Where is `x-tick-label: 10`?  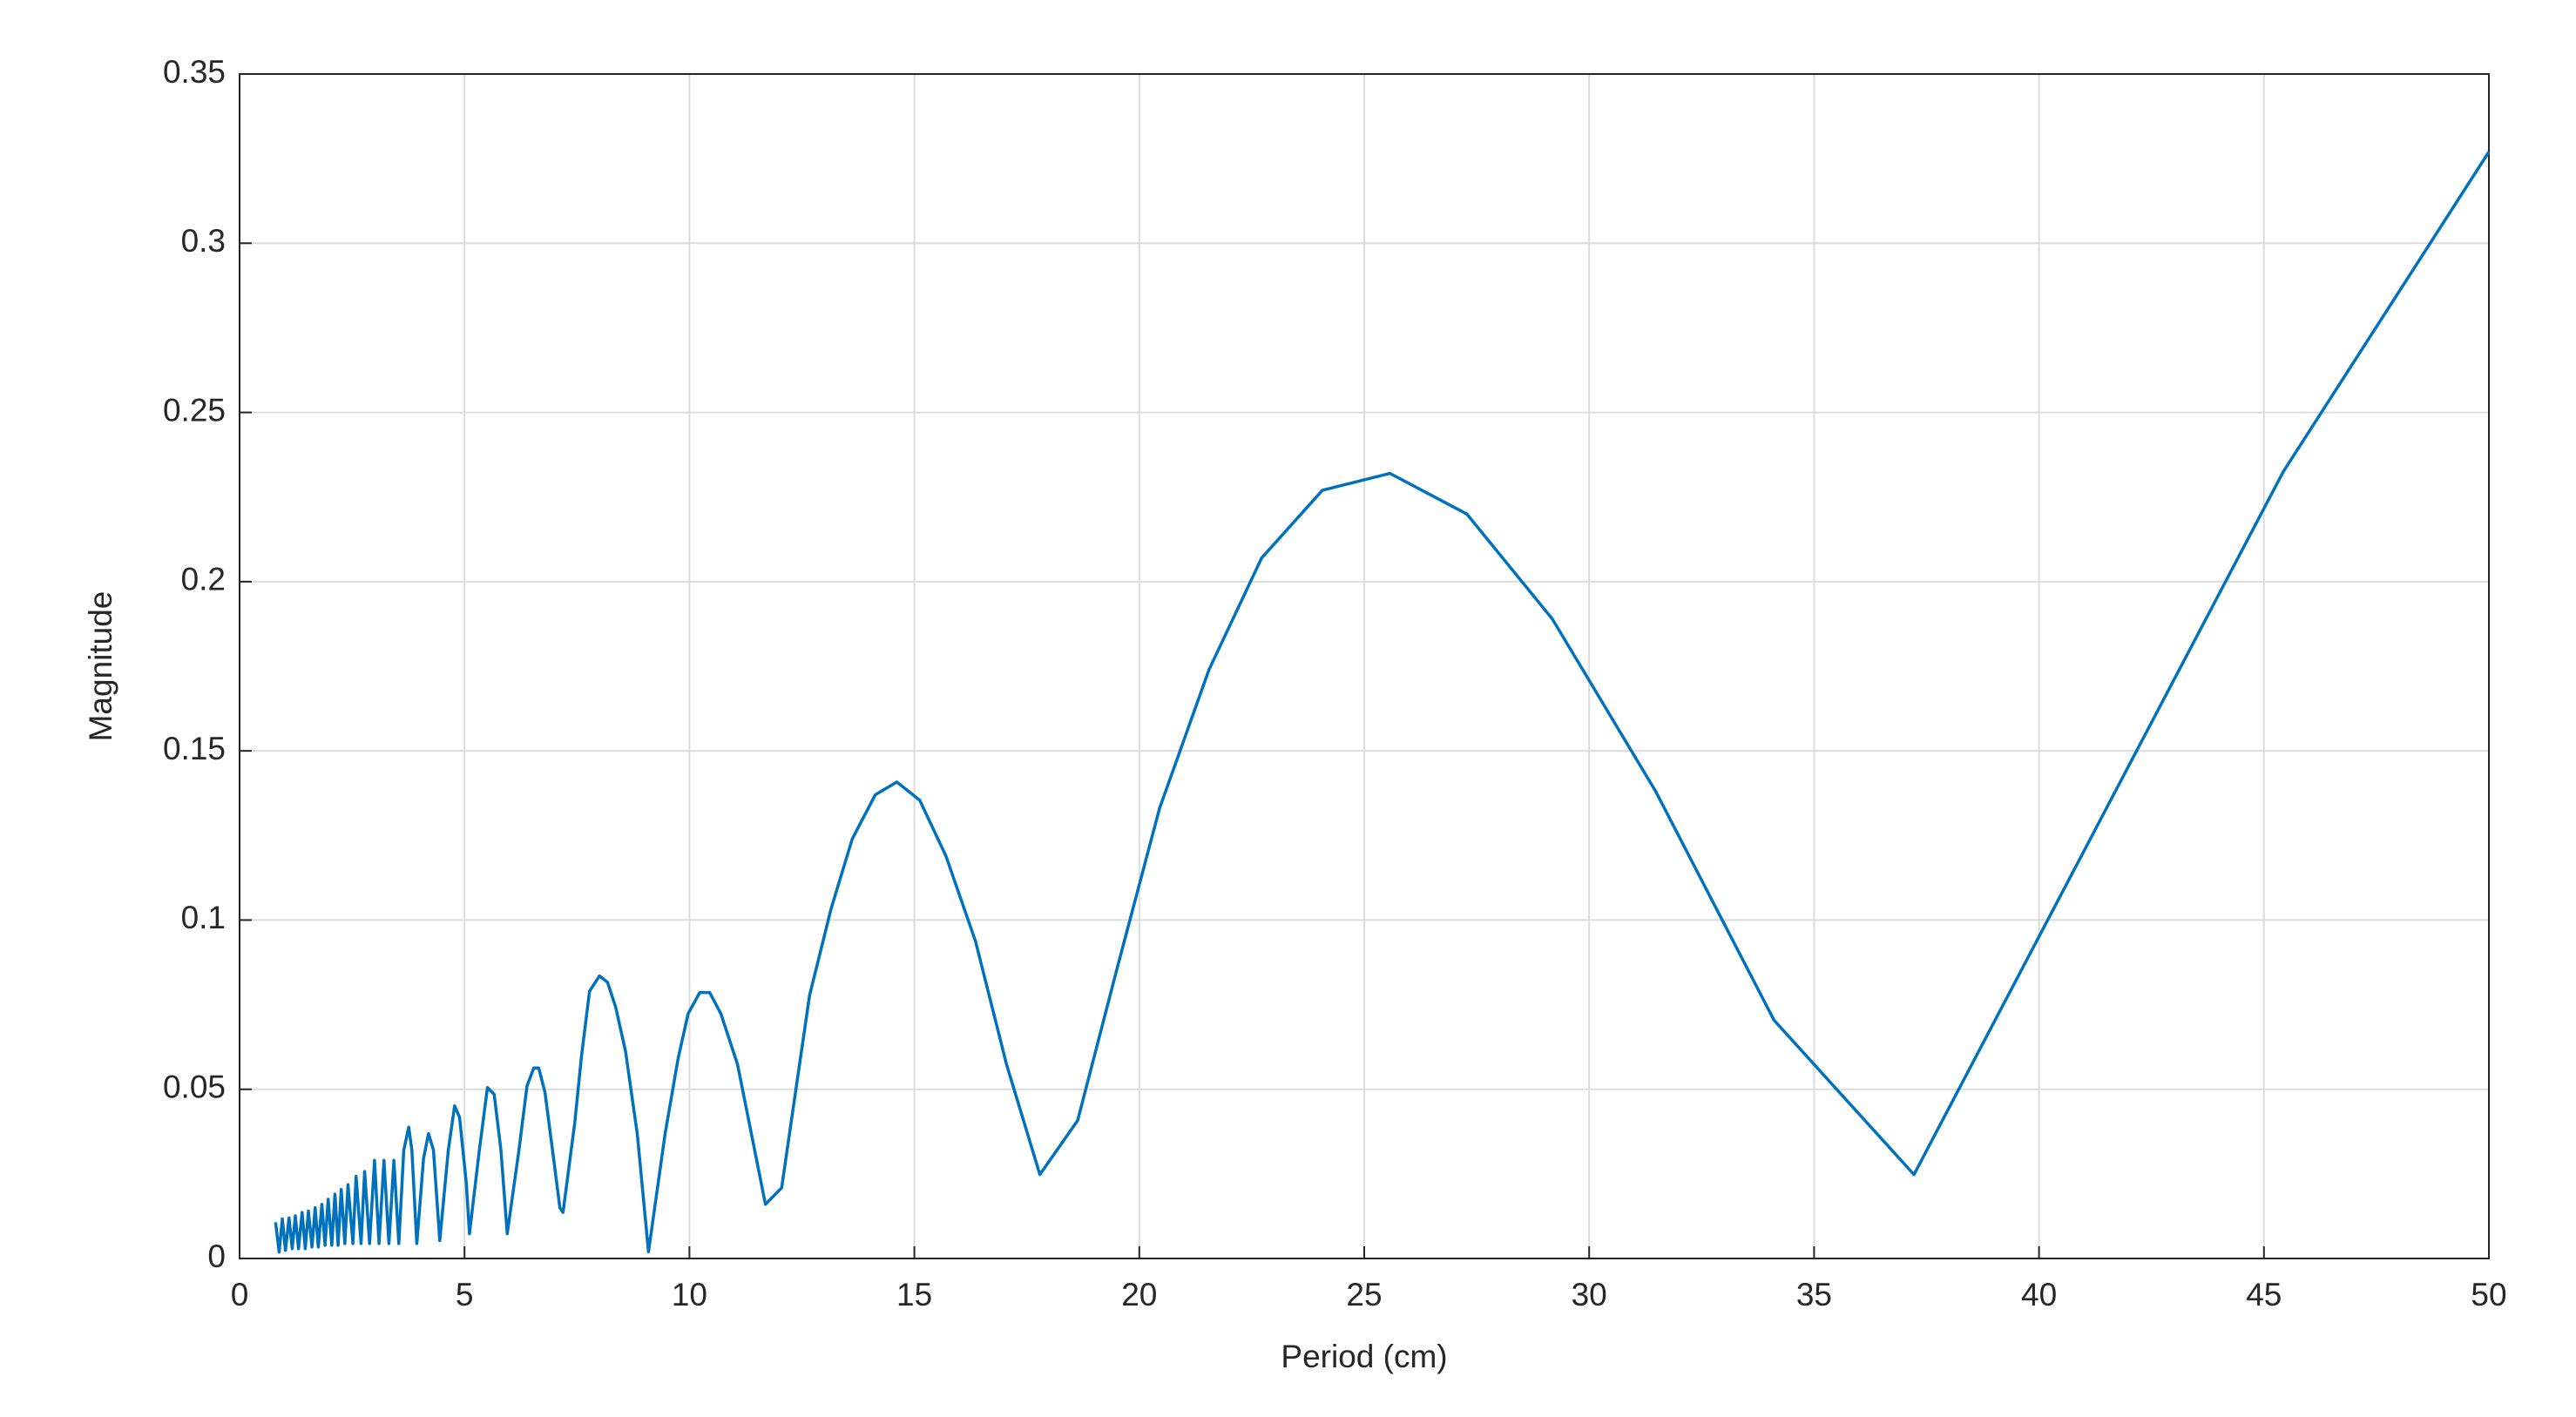 x-tick-label: 10 is located at coordinates (689, 1294).